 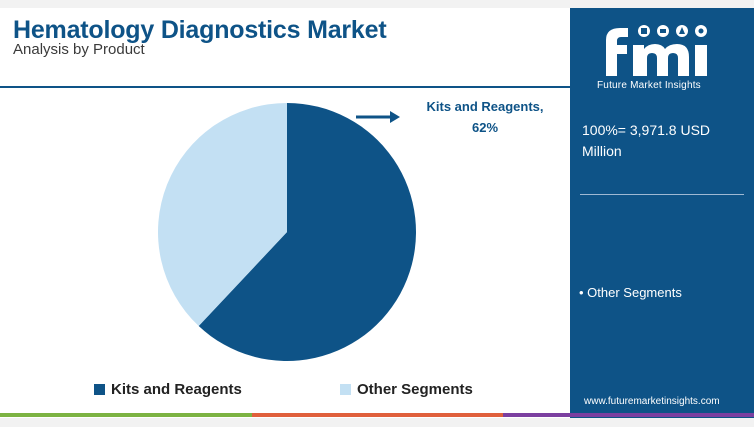 I want to click on pie-slice-other-segments, so click(x=222, y=215).